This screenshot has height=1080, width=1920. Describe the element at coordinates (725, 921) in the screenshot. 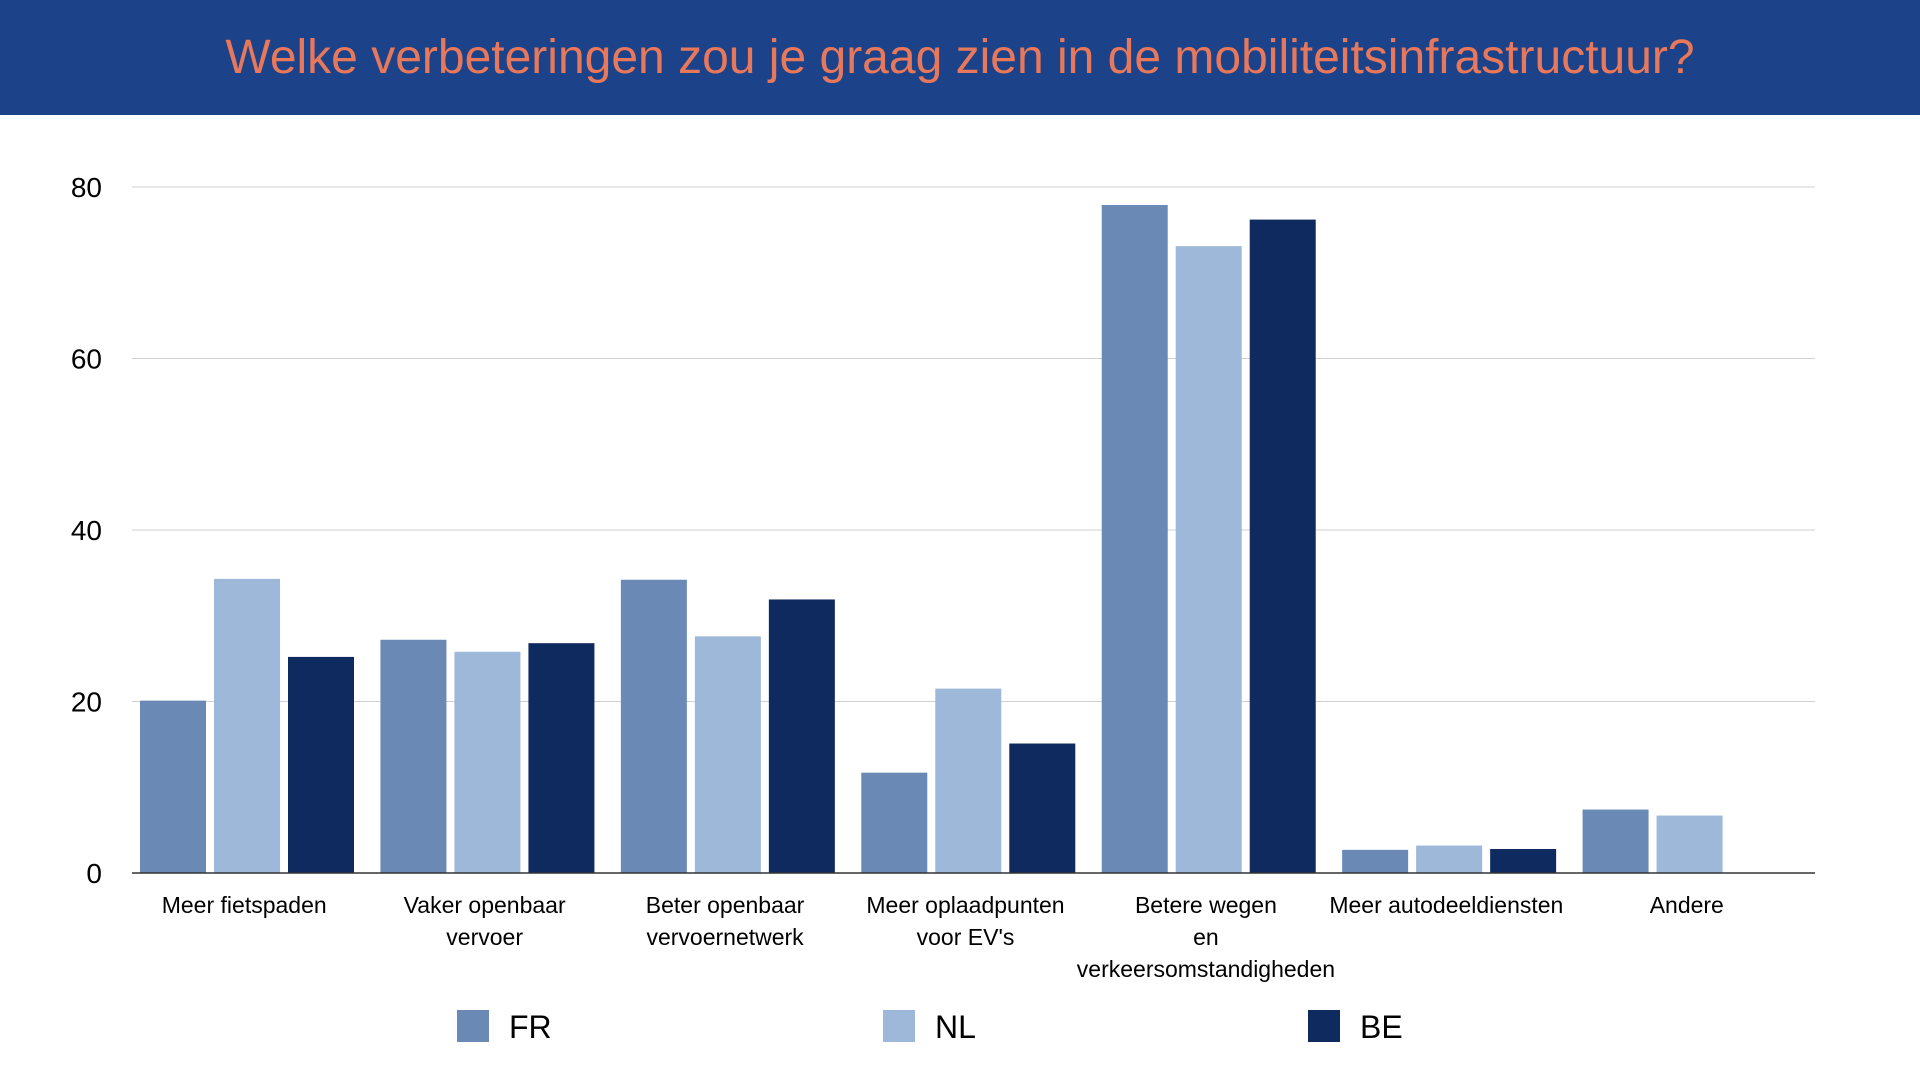

I see `category-label: Beter openbaar vervoernetwerk` at that location.